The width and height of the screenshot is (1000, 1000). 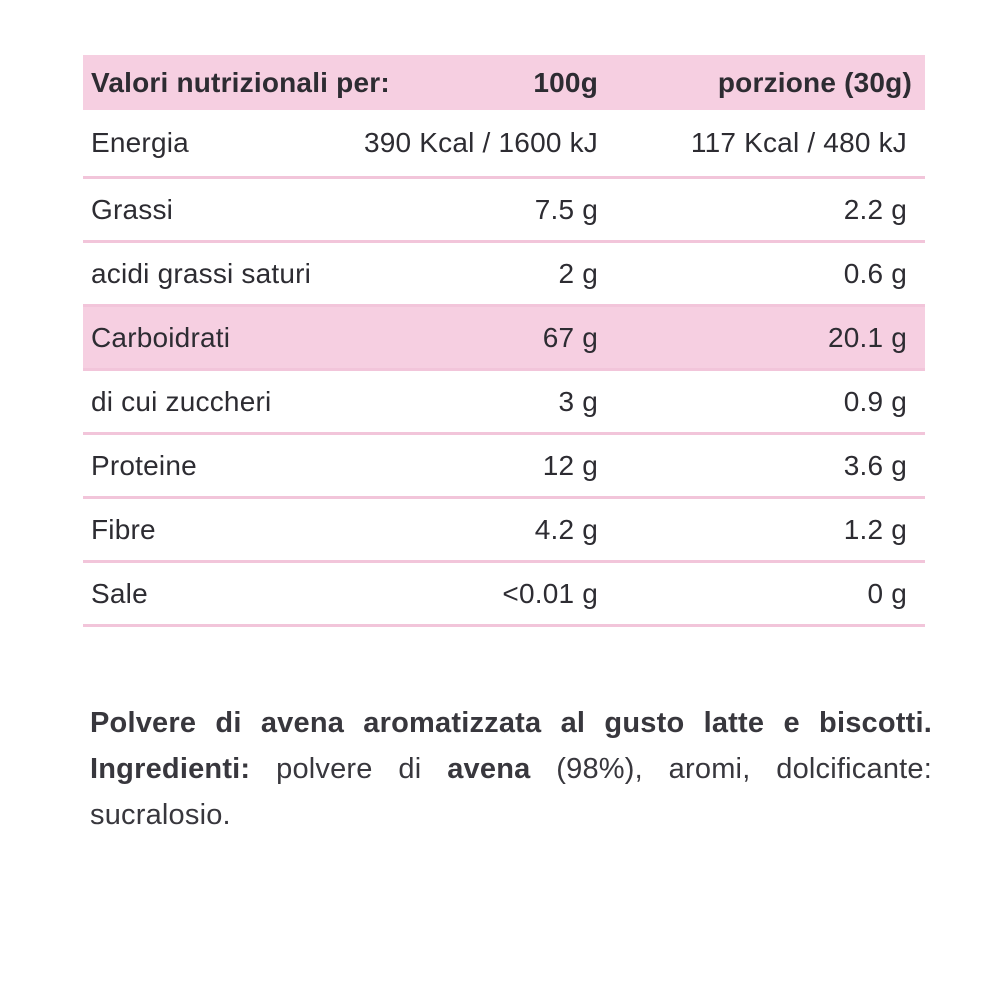 I want to click on row-value-100g: 67 g, so click(x=570, y=337).